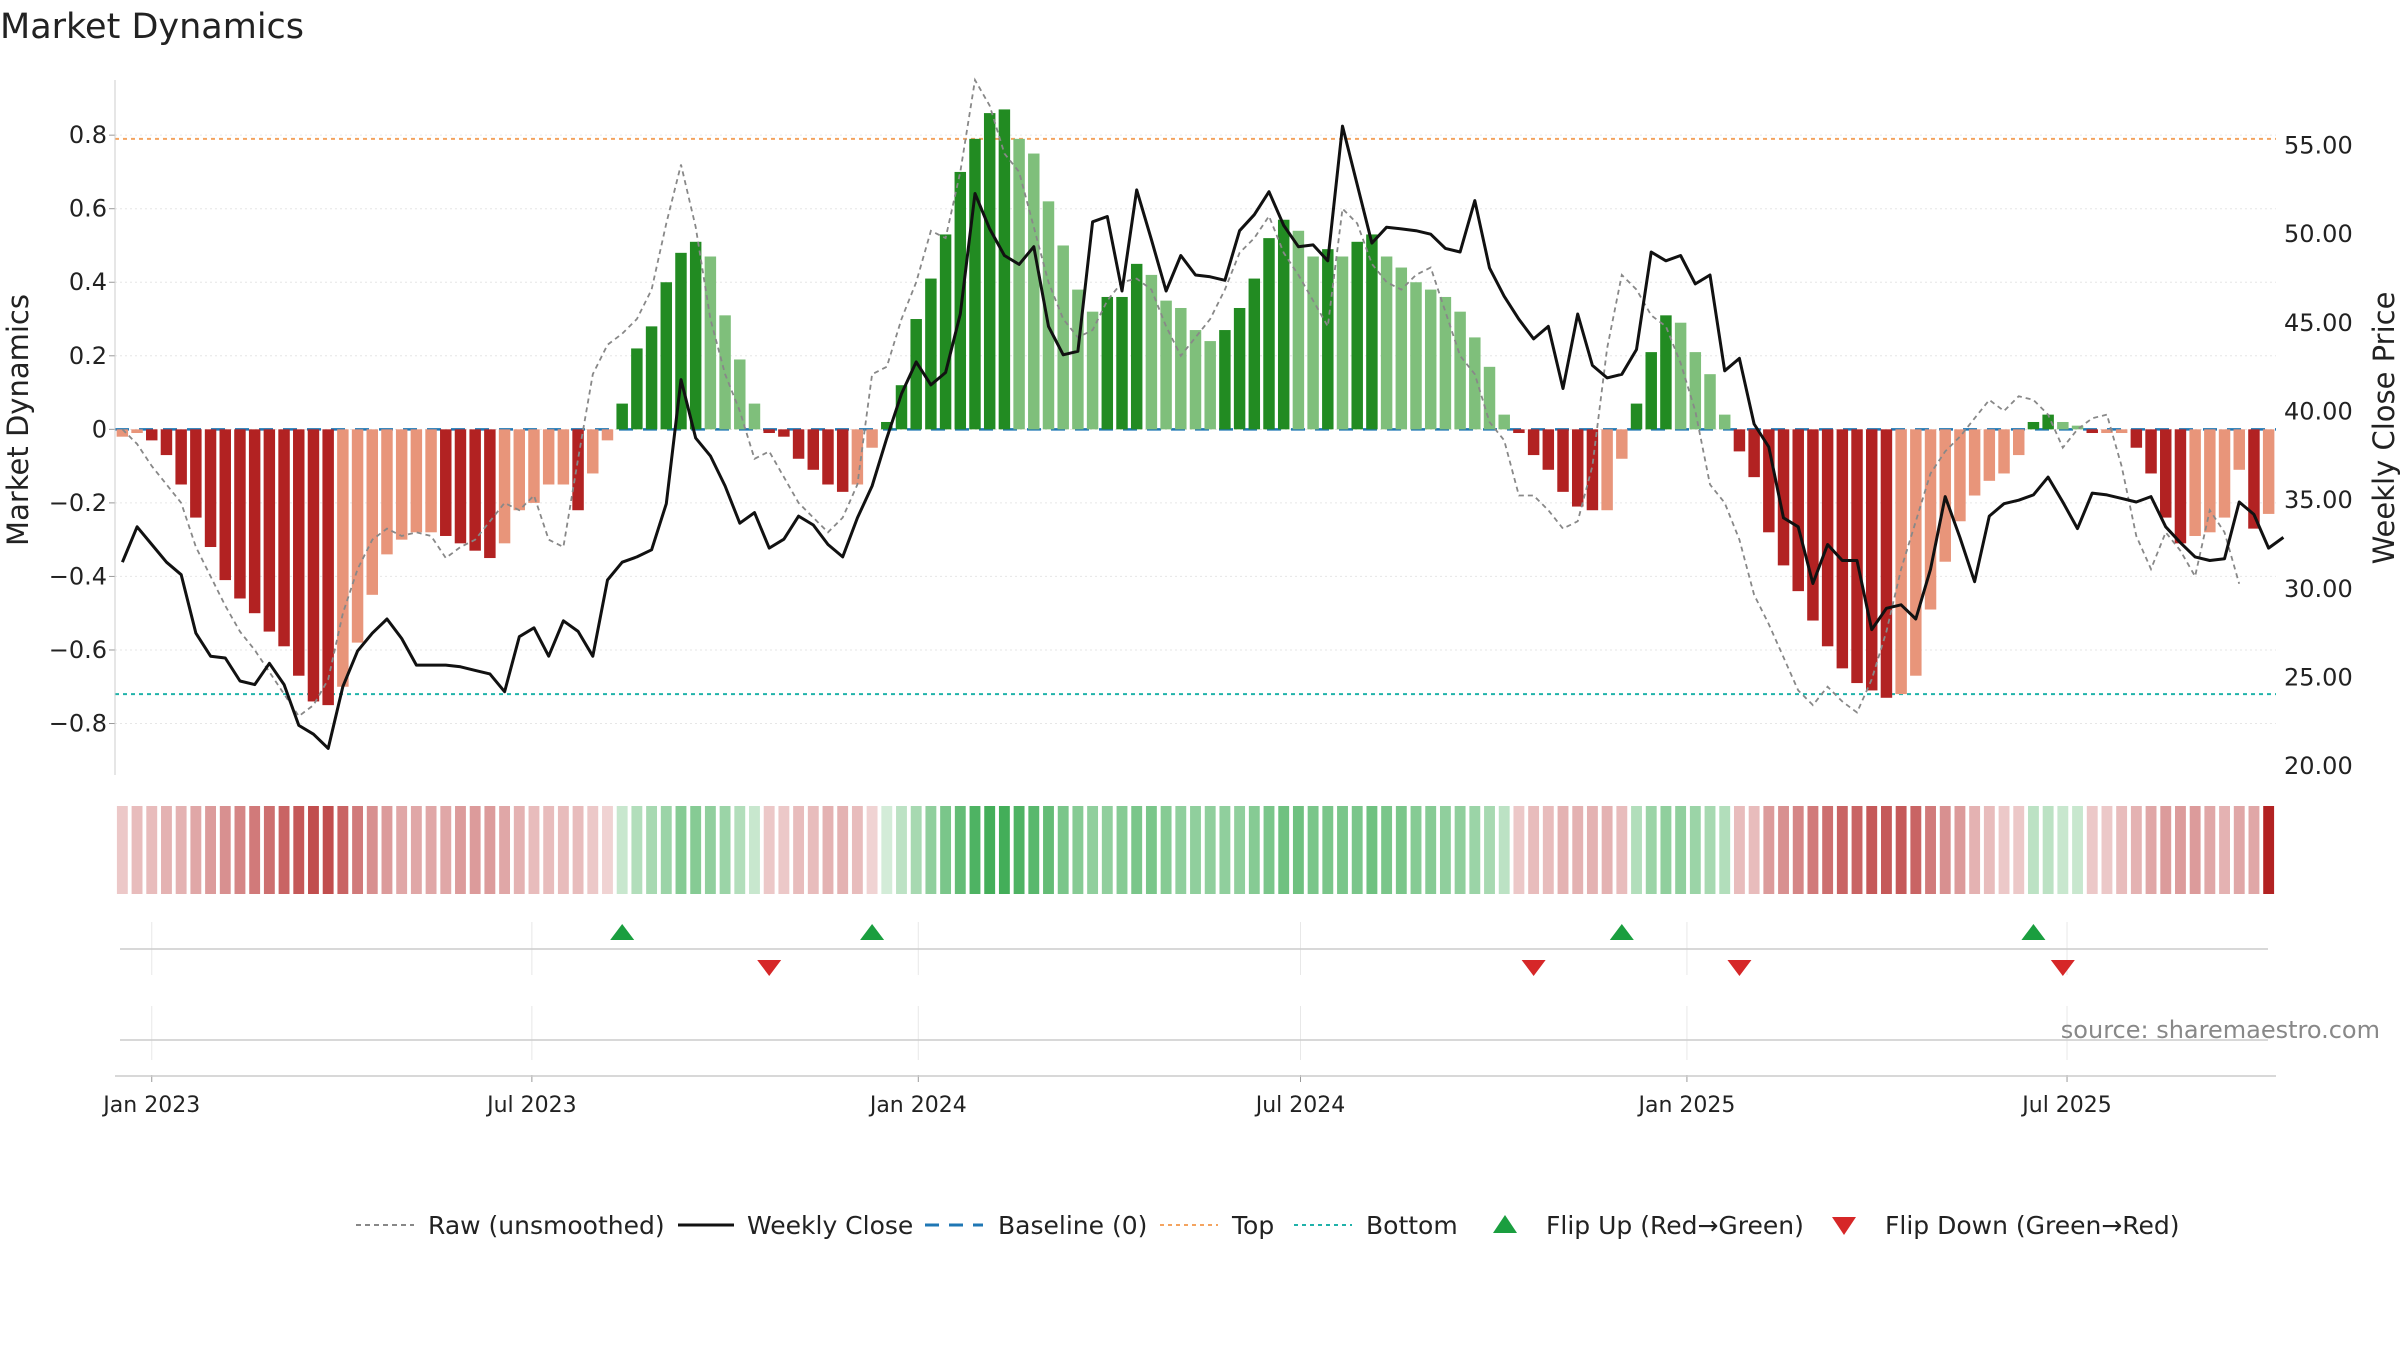 The height and width of the screenshot is (1350, 2400). Describe the element at coordinates (2220, 1030) in the screenshot. I see `source-credit: source: sharemaestro.com` at that location.